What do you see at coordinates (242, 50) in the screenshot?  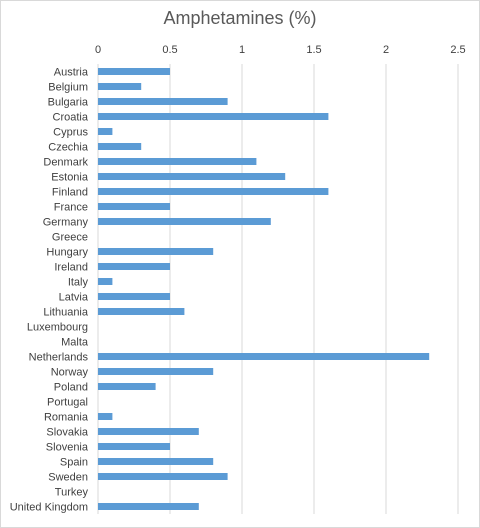 I see `x-tick-label: 1` at bounding box center [242, 50].